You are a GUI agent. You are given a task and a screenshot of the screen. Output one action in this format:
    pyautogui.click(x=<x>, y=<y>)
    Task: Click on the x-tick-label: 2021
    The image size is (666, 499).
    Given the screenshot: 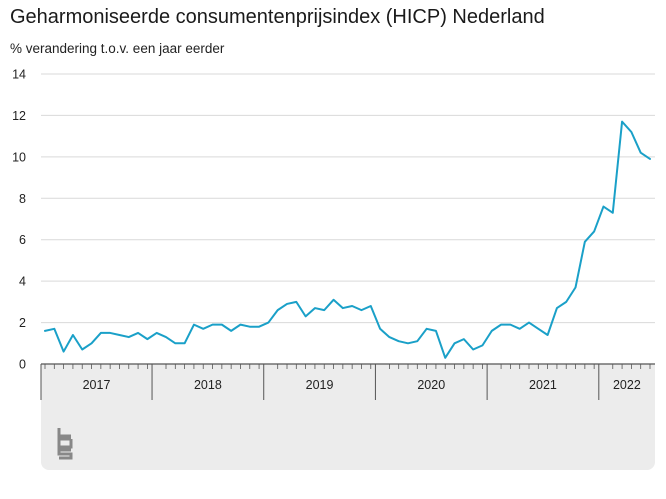 What is the action you would take?
    pyautogui.click(x=543, y=385)
    